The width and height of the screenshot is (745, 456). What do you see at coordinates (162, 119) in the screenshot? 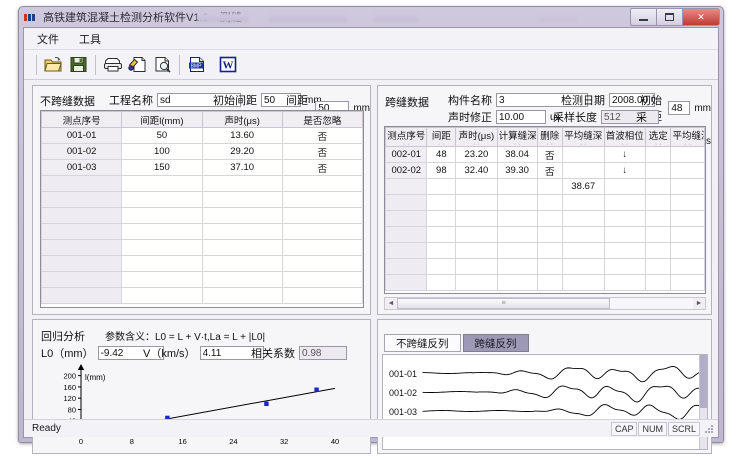
I see `column-header-1: 间距l(mm)` at bounding box center [162, 119].